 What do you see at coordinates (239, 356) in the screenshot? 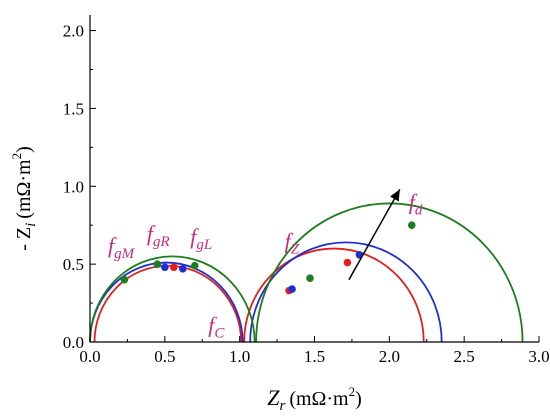
I see `x-tick-label: 1.0` at bounding box center [239, 356].